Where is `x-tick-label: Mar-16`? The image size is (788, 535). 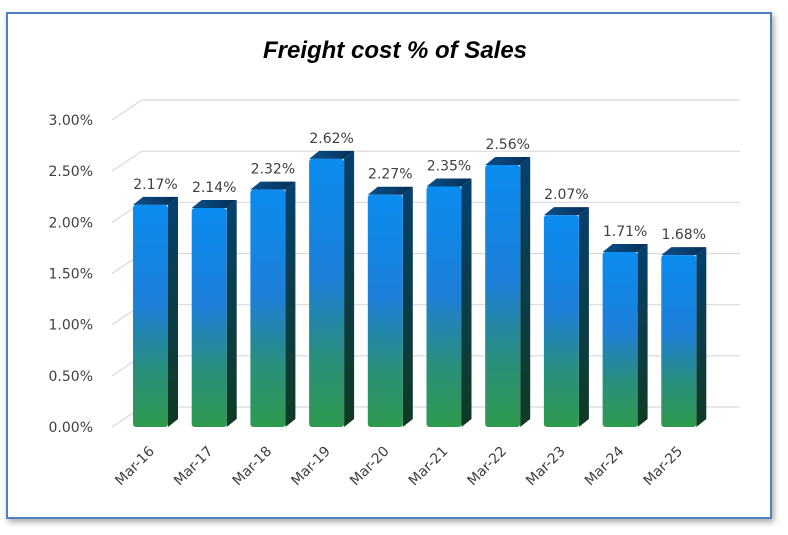
x-tick-label: Mar-16 is located at coordinates (135, 466).